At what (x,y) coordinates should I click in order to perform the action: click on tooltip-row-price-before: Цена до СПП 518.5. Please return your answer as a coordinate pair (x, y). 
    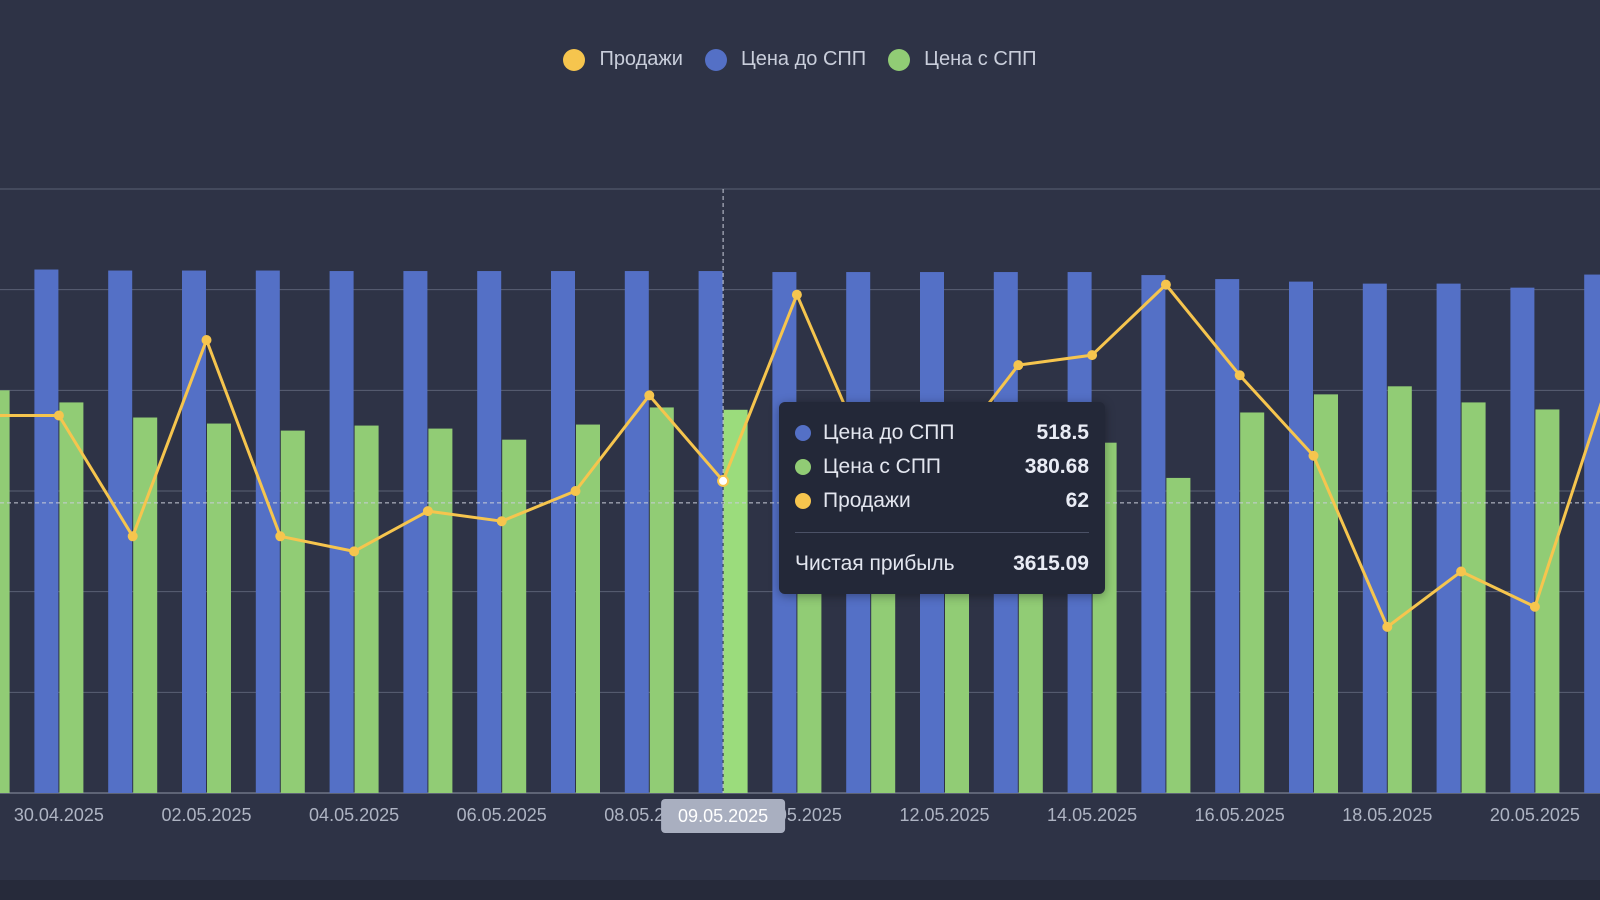
    Looking at the image, I should click on (942, 433).